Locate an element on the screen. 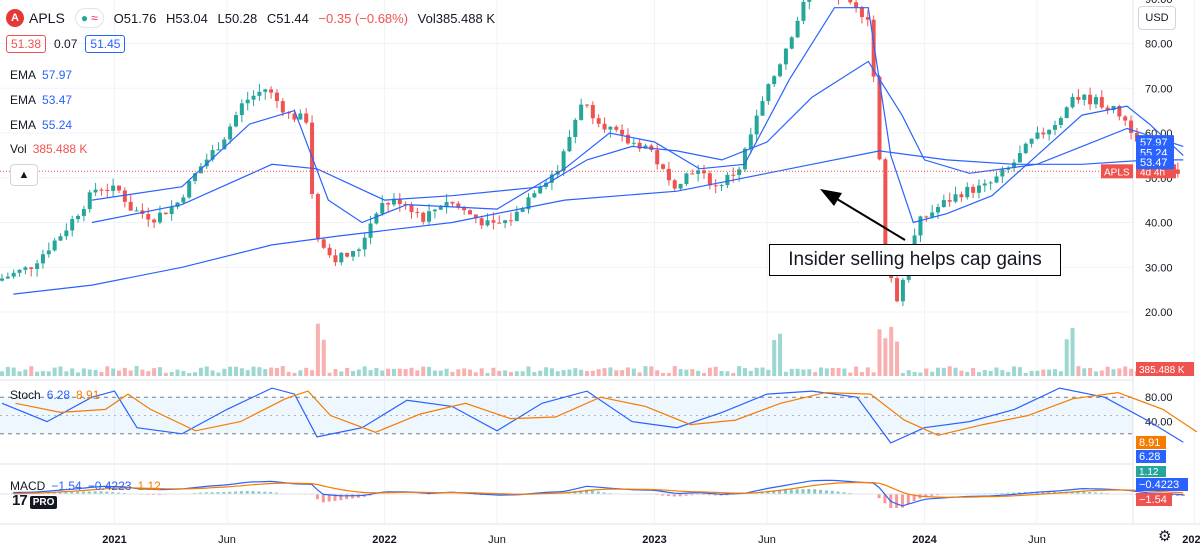 The image size is (1200, 551). tradingview-logo: 17 PRO is located at coordinates (42, 501).